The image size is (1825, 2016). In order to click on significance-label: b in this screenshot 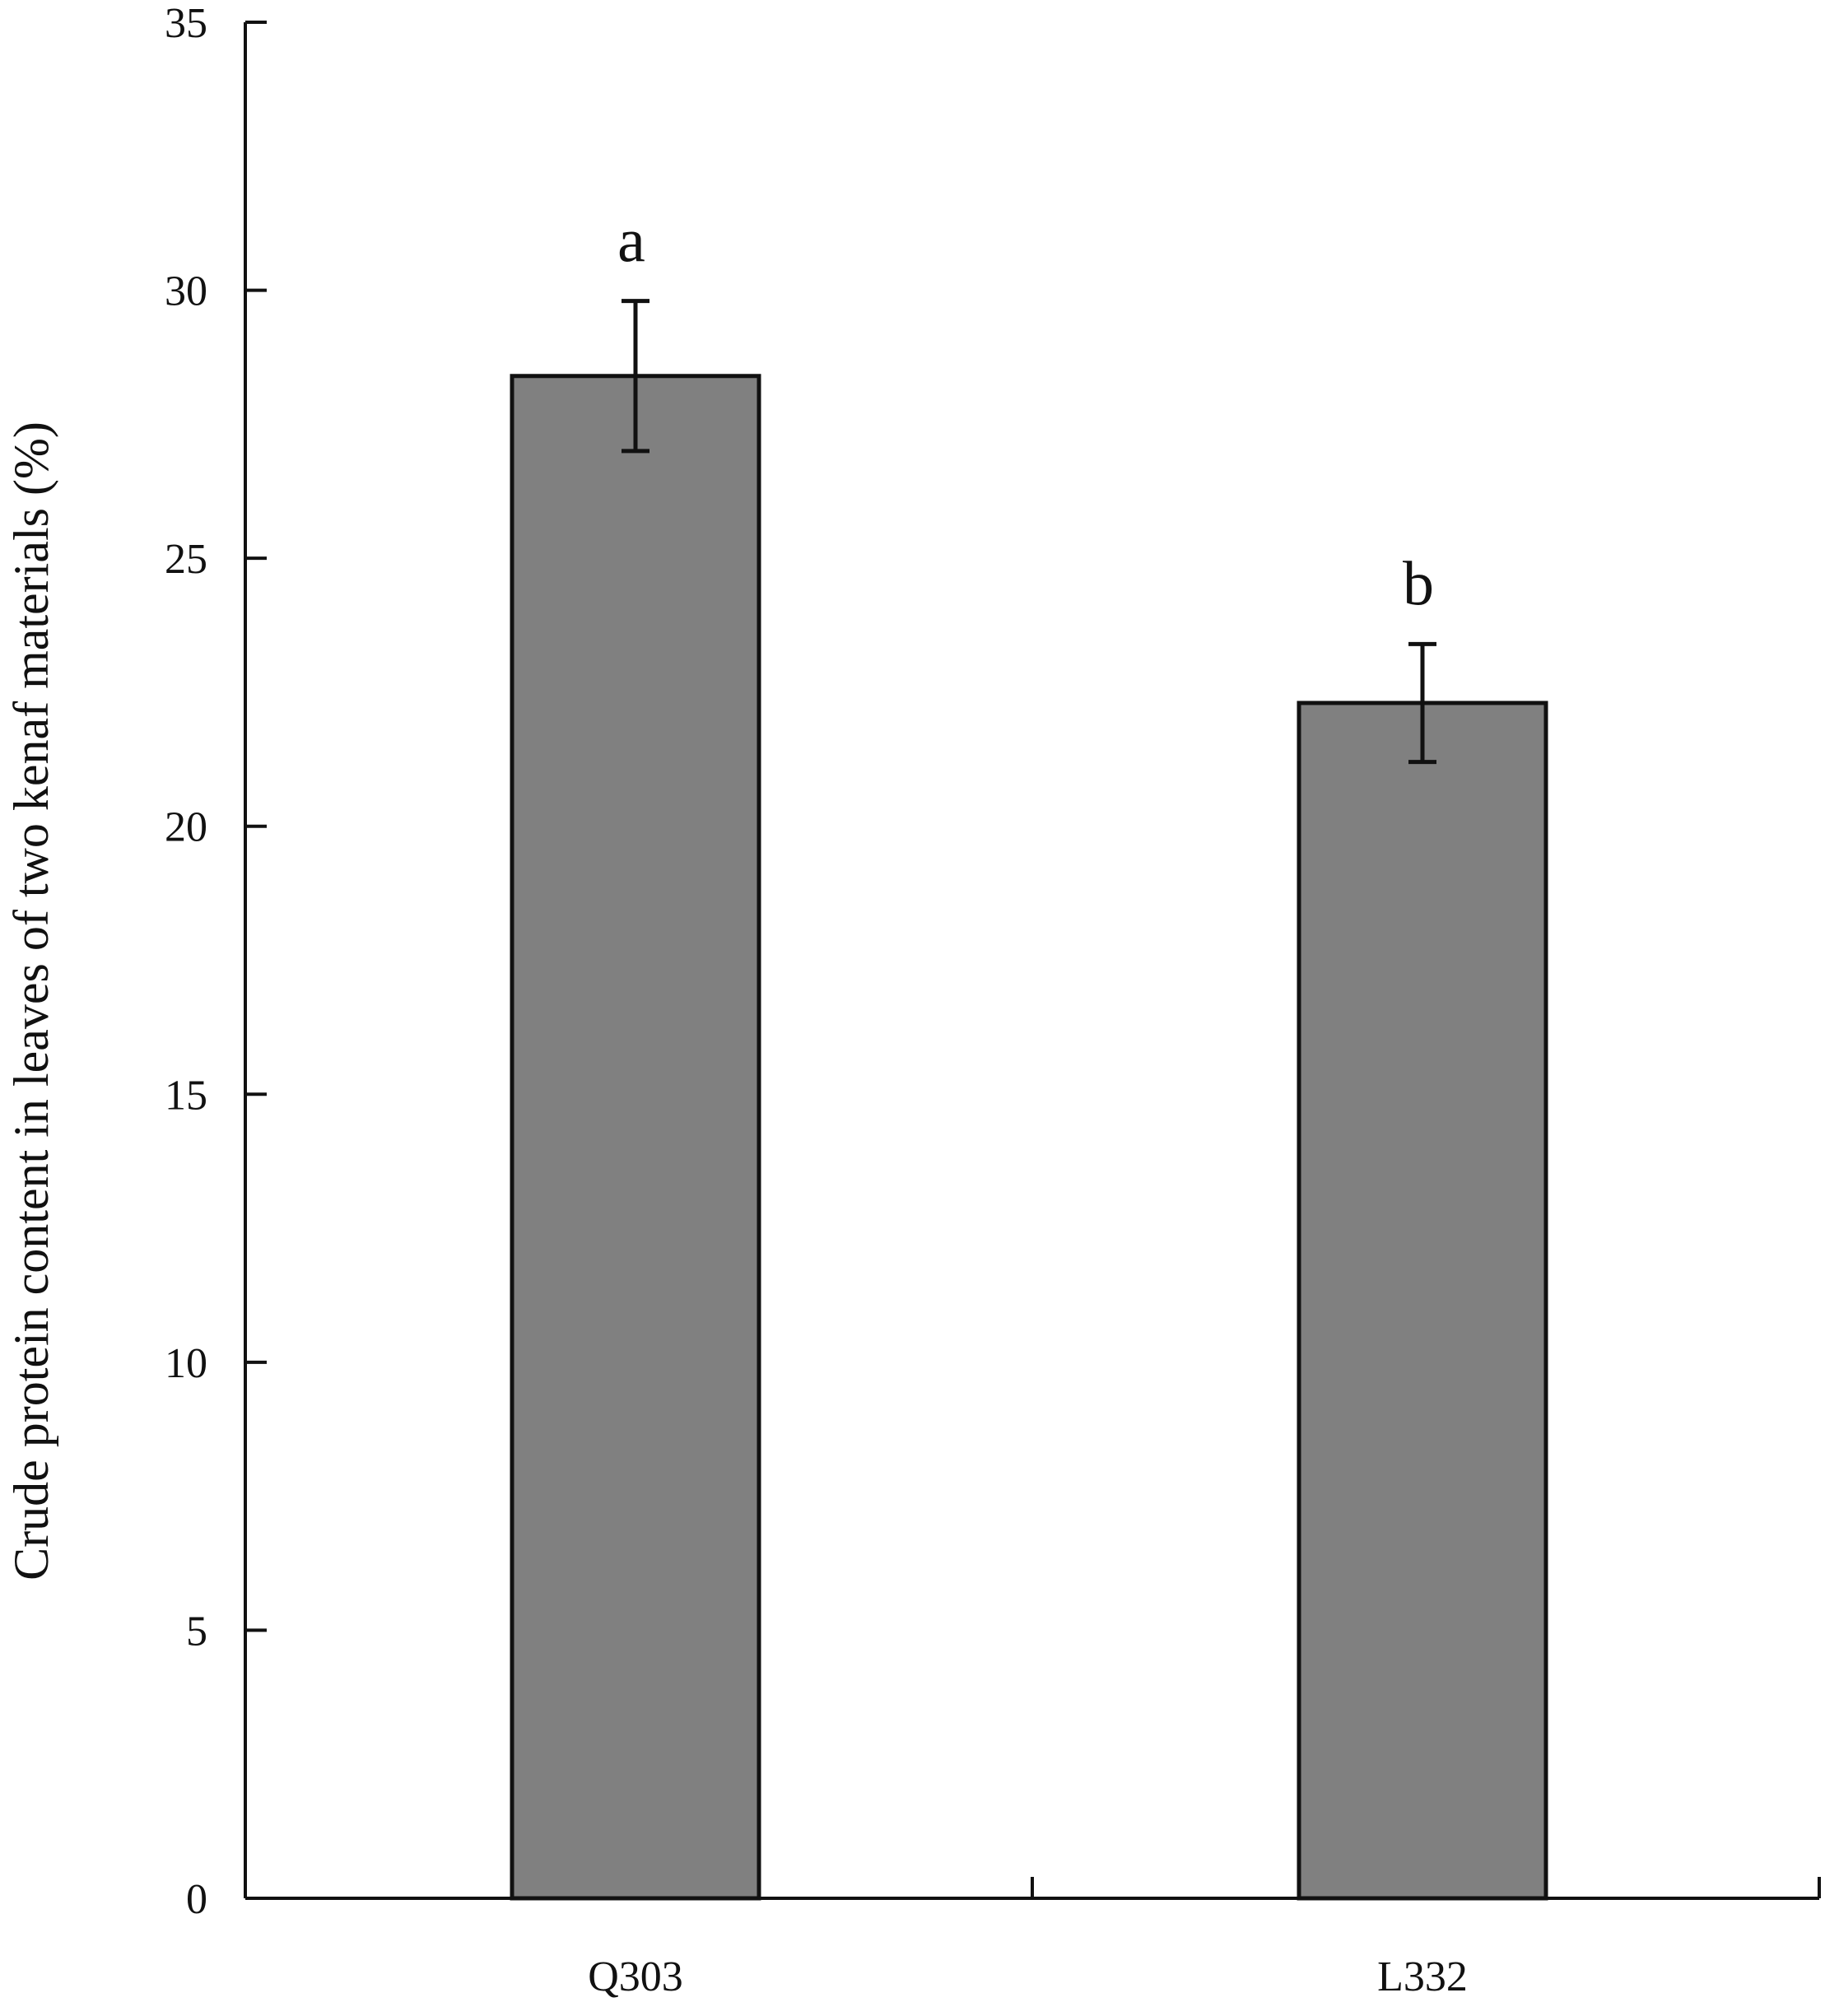, I will do `click(1418, 583)`.